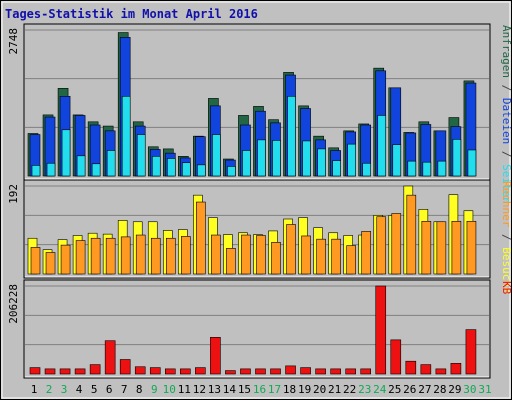 Image resolution: width=512 pixels, height=400 pixels. I want to click on x-tick-label: 18, so click(289, 389).